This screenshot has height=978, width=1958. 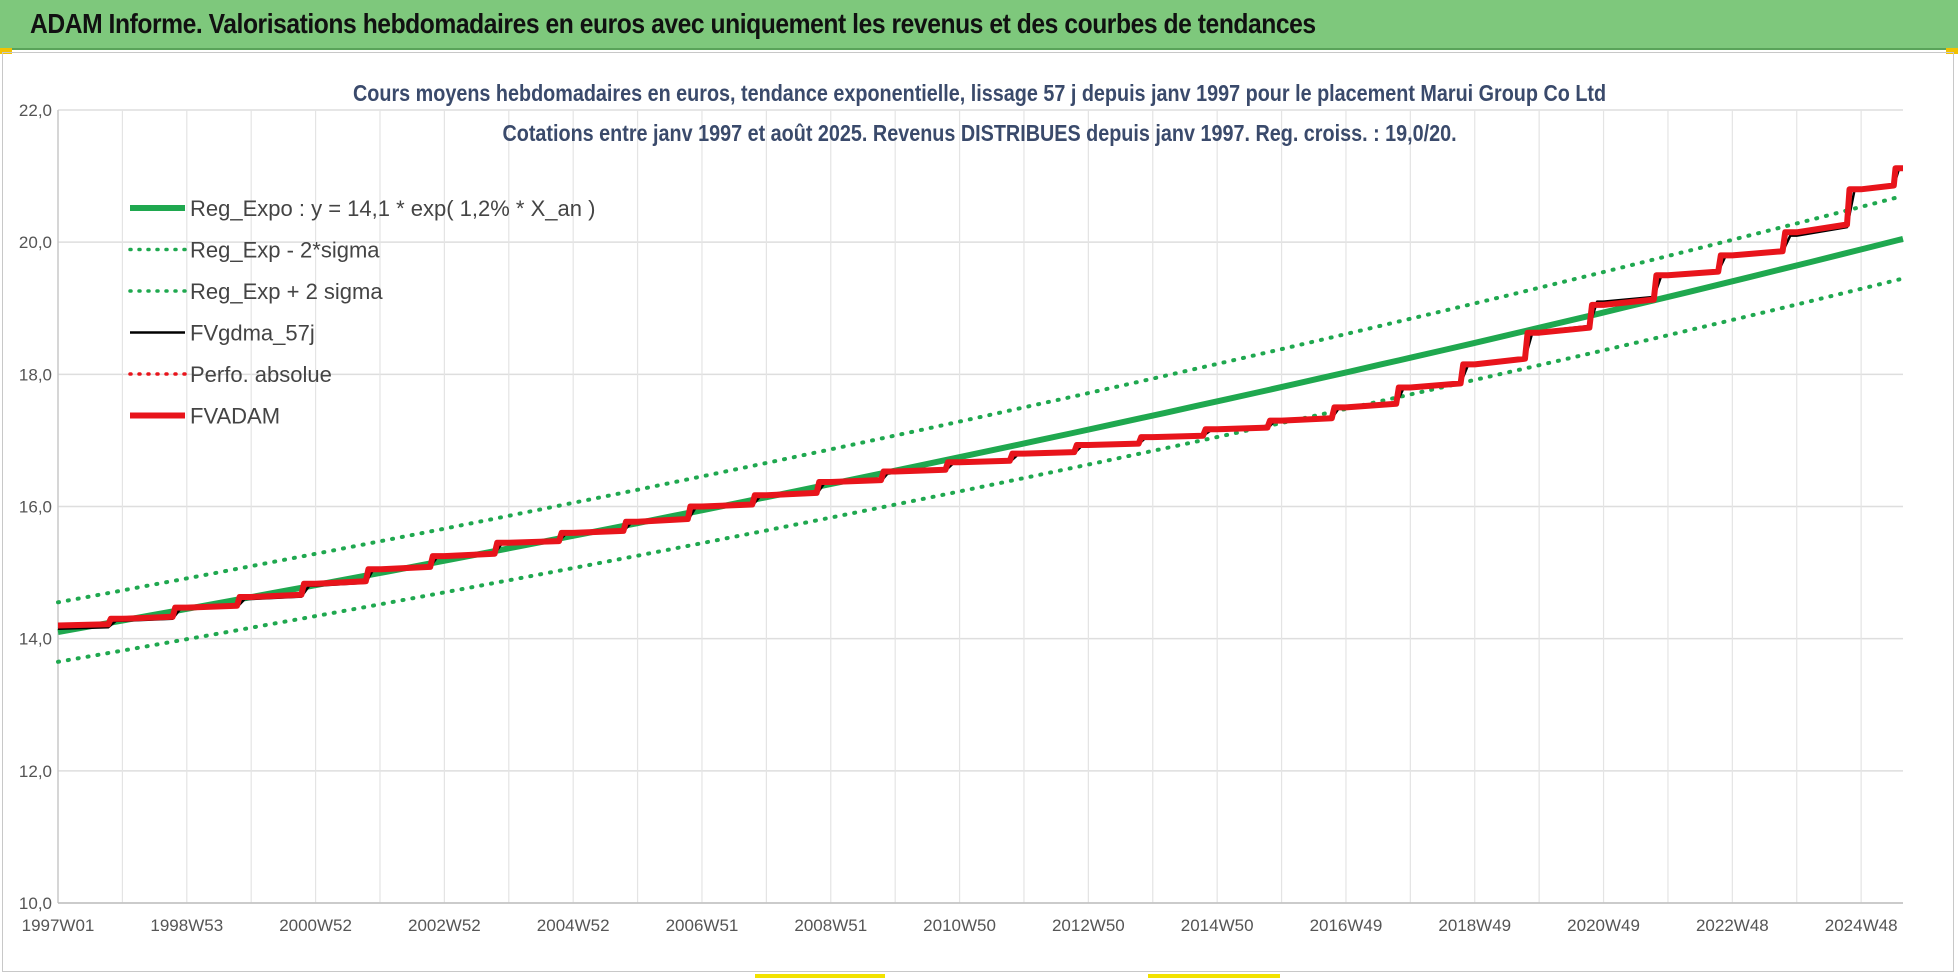 What do you see at coordinates (286, 291) in the screenshot?
I see `legend-label: Reg_Exp + 2 sigma` at bounding box center [286, 291].